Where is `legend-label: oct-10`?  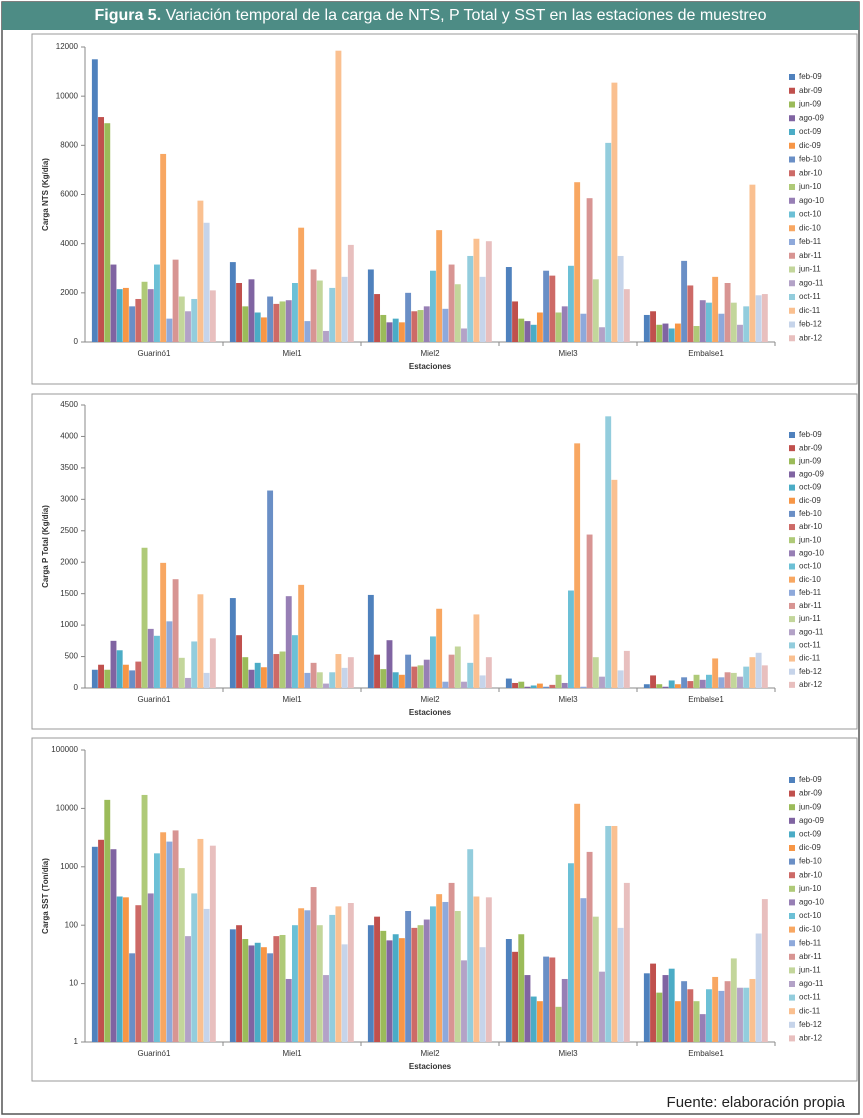
legend-label: oct-10 is located at coordinates (810, 214).